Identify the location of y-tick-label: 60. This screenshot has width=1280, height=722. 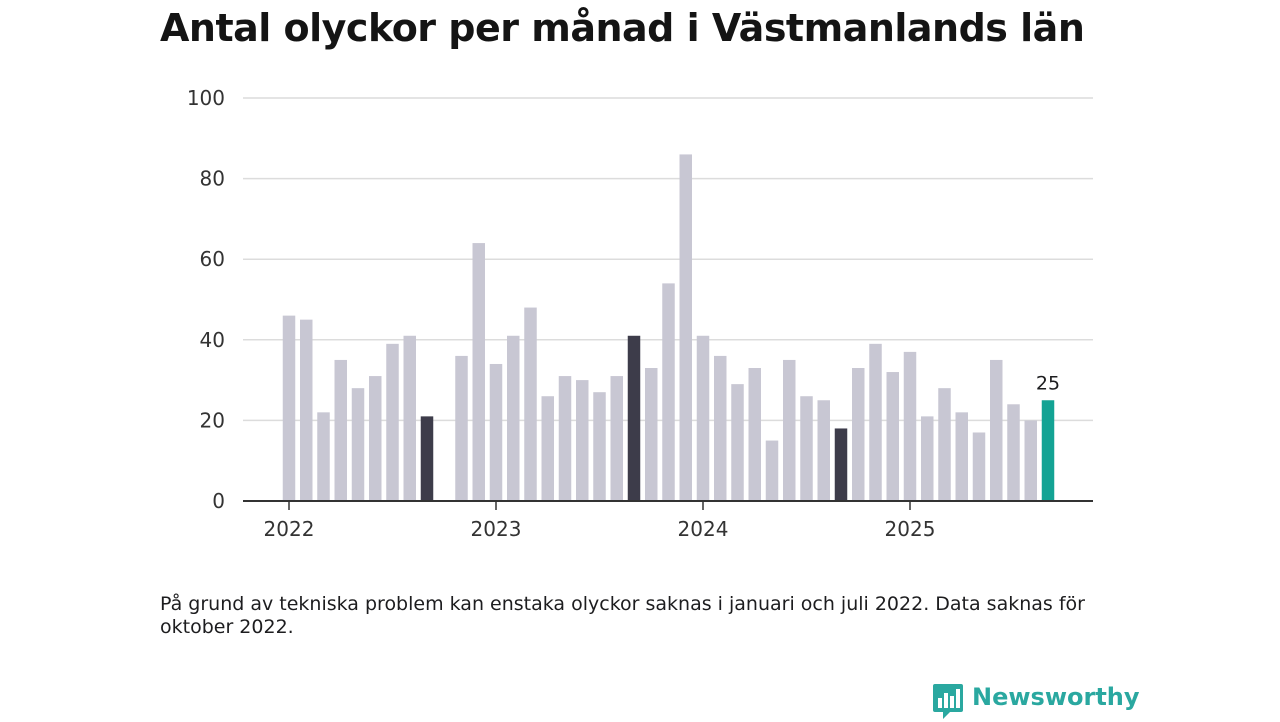
(212, 259).